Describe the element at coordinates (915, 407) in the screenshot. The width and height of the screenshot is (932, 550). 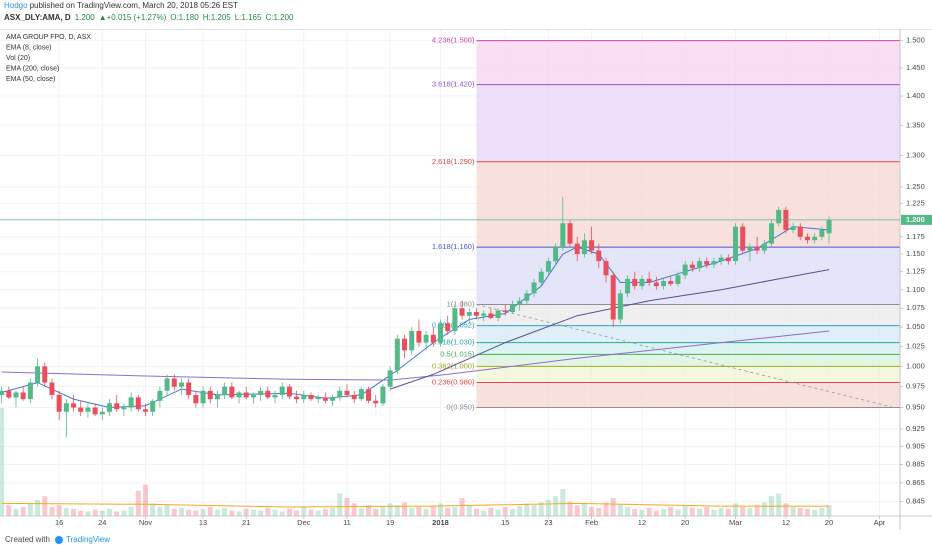
I see `y-tick-label: 0.950` at that location.